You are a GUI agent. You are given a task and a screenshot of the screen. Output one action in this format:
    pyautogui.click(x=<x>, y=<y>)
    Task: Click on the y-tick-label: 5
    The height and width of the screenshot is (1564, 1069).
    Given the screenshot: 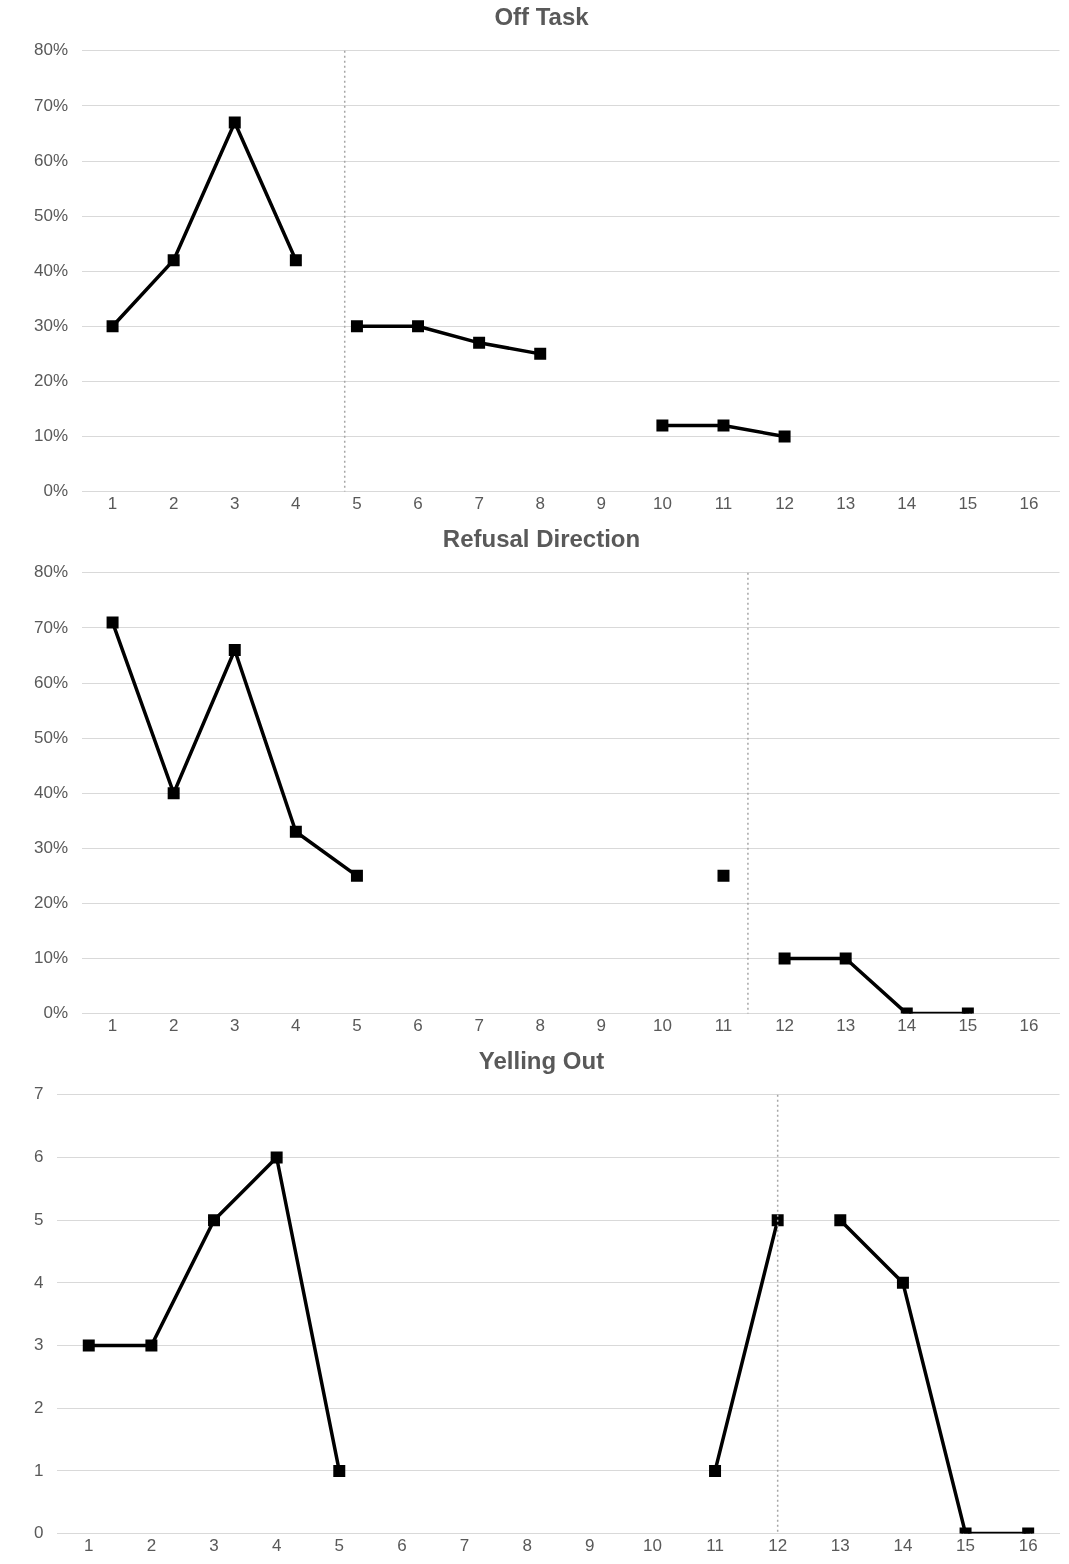 What is the action you would take?
    pyautogui.click(x=38, y=1219)
    